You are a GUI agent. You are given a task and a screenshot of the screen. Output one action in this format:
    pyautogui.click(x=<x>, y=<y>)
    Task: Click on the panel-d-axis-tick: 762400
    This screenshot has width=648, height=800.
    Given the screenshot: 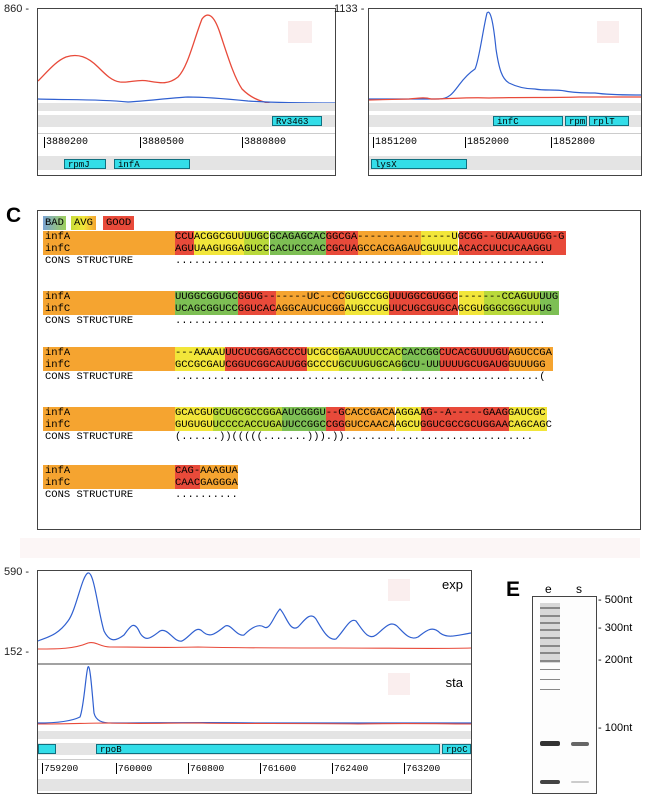 What is the action you would take?
    pyautogui.click(x=350, y=768)
    